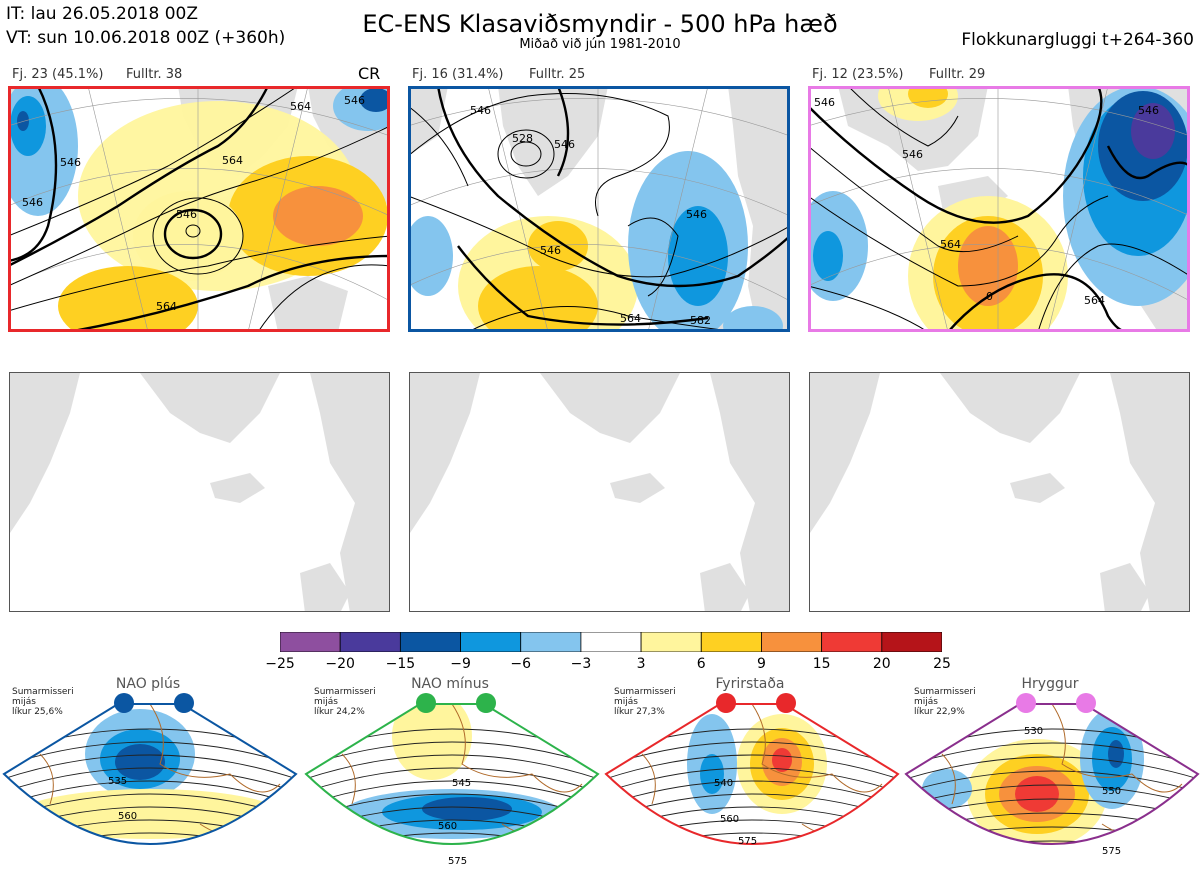  I want to click on cluster-3-representative: Fulltr. 29, so click(957, 74).